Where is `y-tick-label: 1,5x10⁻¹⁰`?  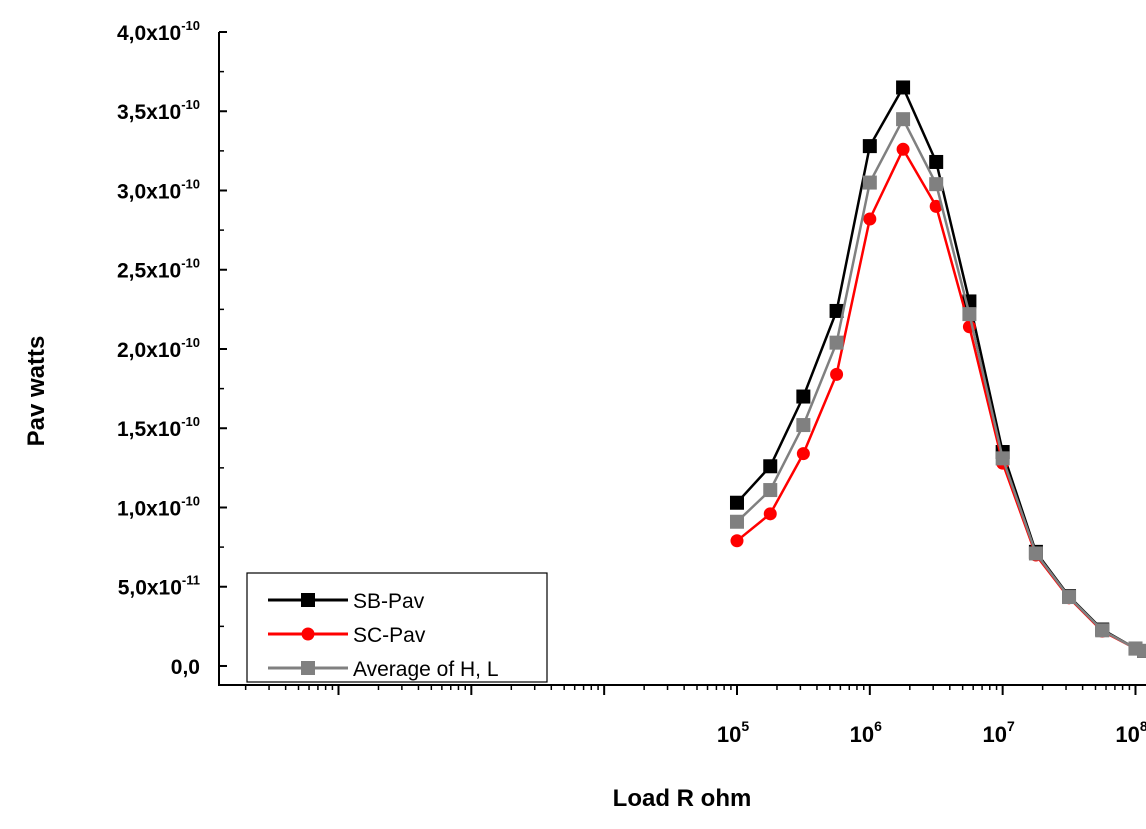 y-tick-label: 1,5x10⁻¹⁰ is located at coordinates (158, 427).